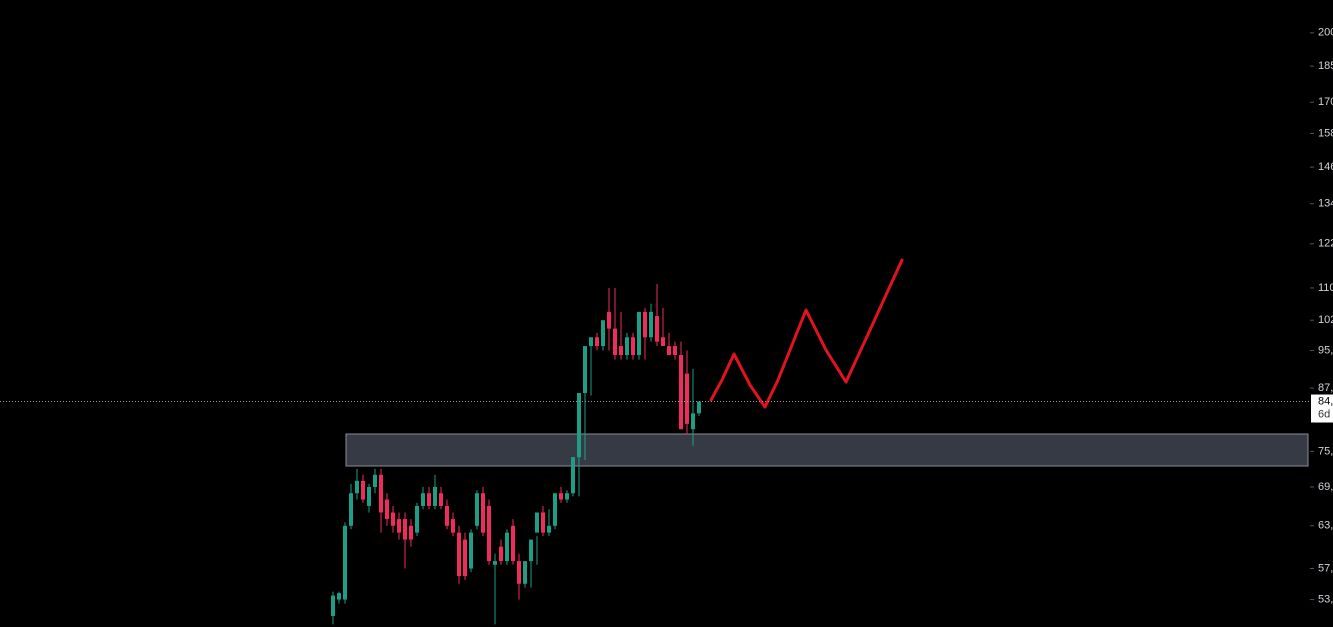  Describe the element at coordinates (1325, 568) in the screenshot. I see `y-tick-label: 57,` at that location.